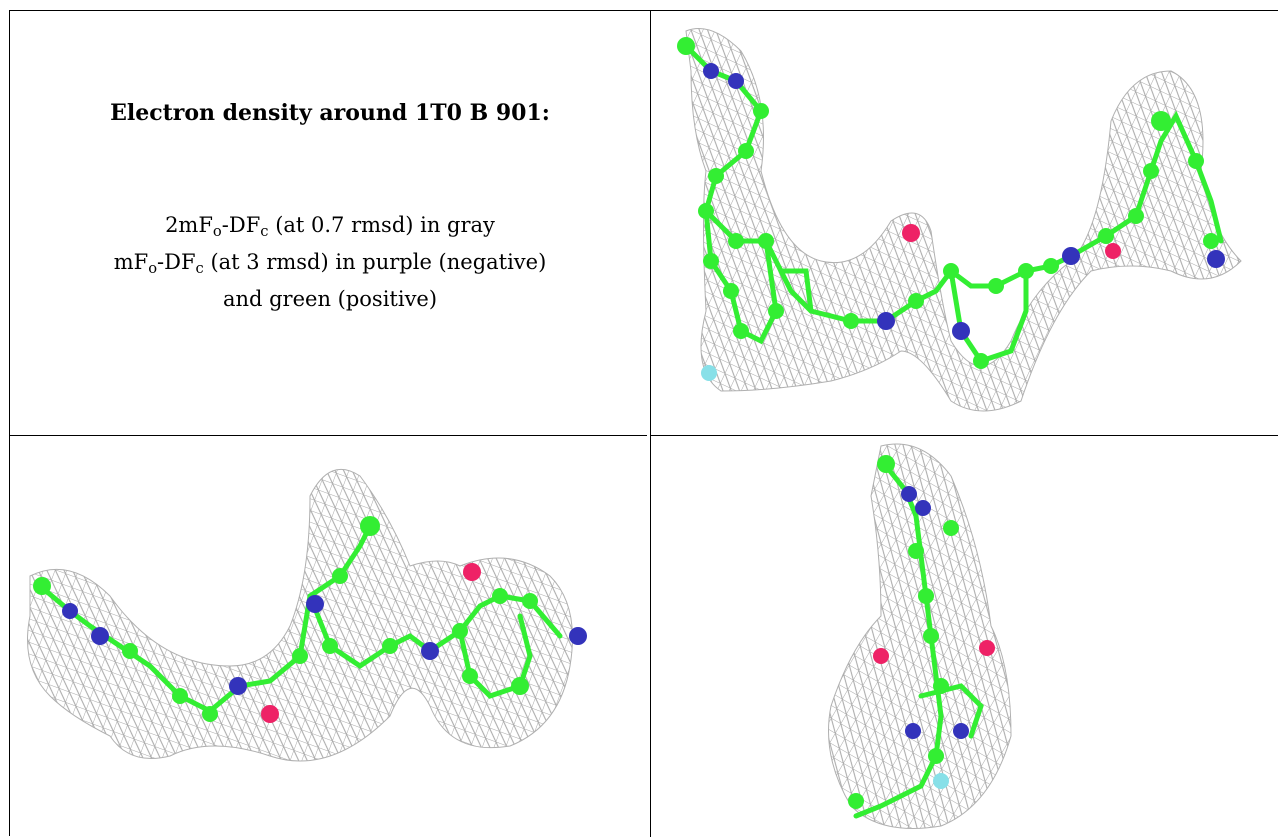 The width and height of the screenshot is (1278, 837). I want to click on legend-text: 2mF, so click(189, 225).